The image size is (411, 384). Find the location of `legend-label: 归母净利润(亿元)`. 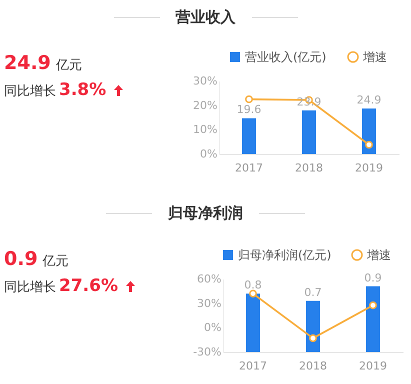

legend-label: 归母净利润(亿元) is located at coordinates (285, 255).